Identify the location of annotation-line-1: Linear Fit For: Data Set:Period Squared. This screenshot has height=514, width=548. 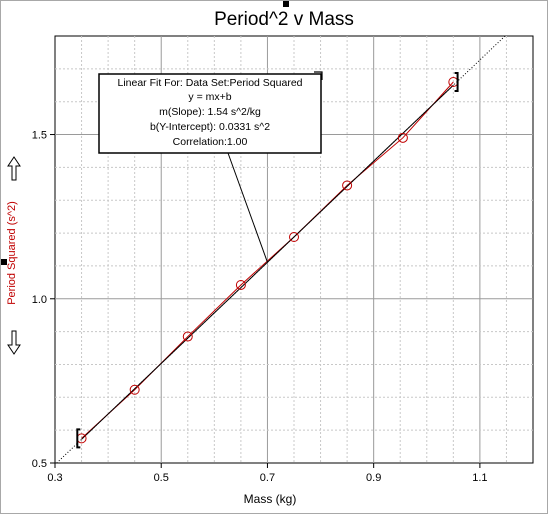
(209, 83).